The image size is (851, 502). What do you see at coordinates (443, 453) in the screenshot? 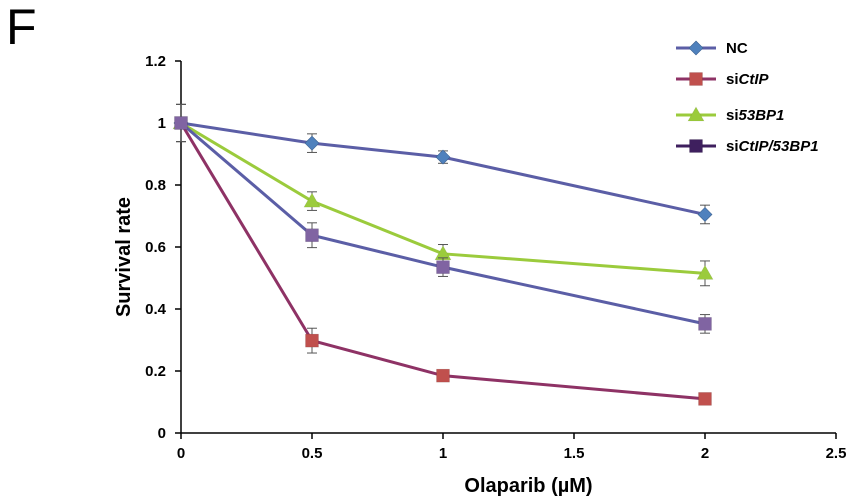
I see `x-tick-label: 1` at bounding box center [443, 453].